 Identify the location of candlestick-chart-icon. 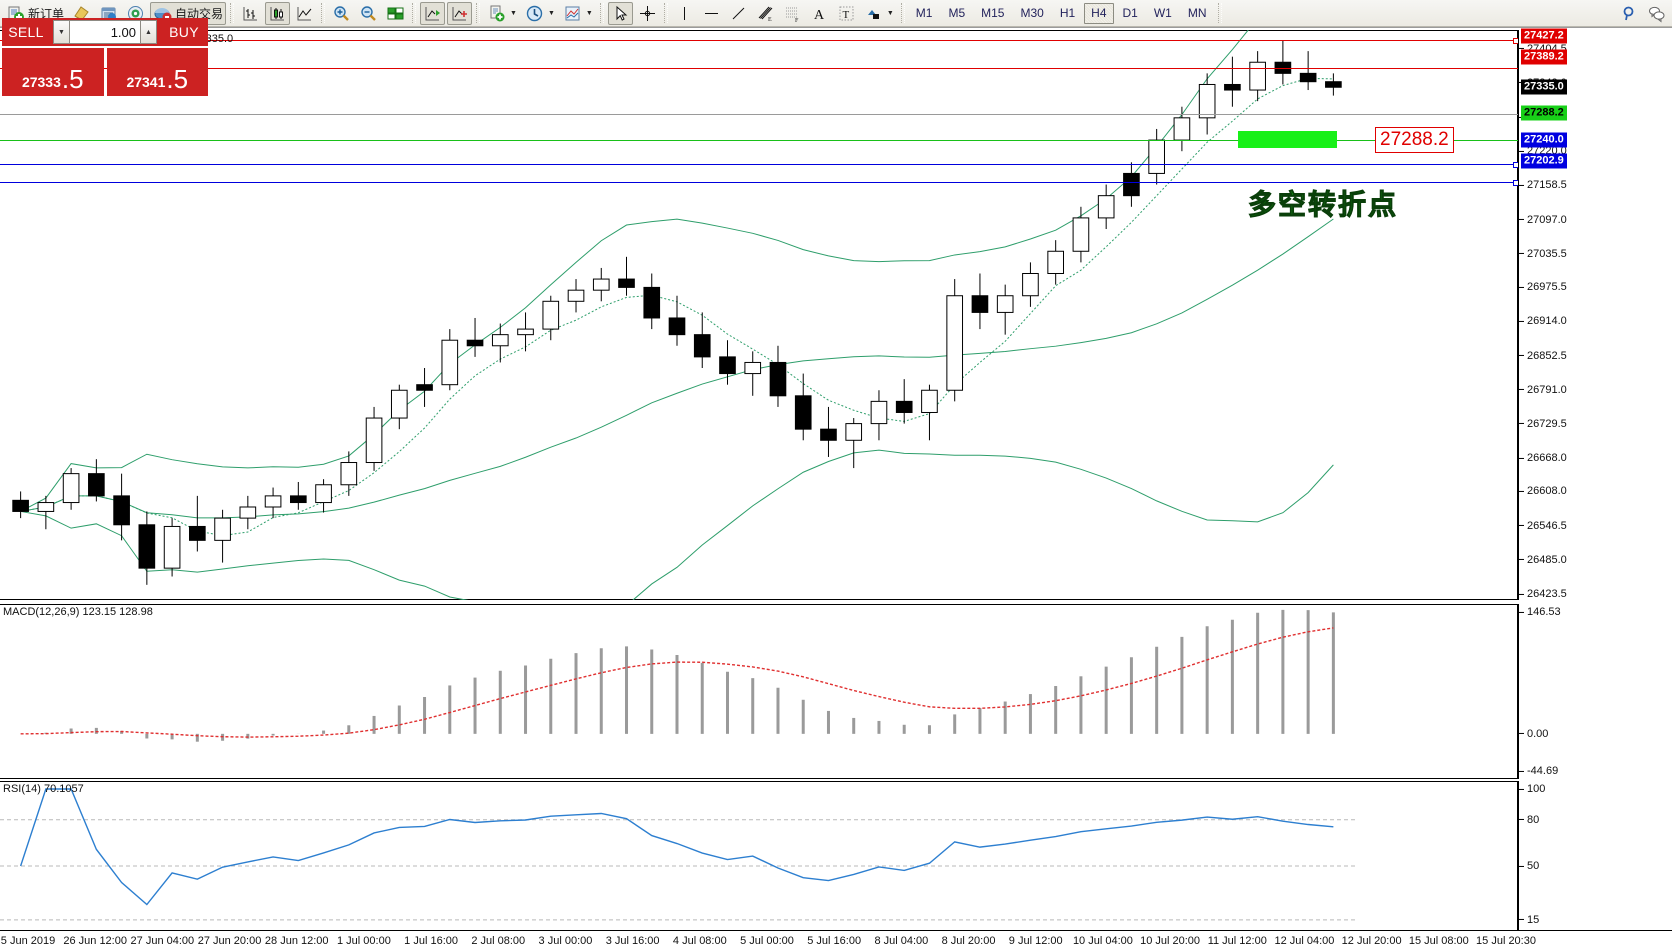
(277, 13).